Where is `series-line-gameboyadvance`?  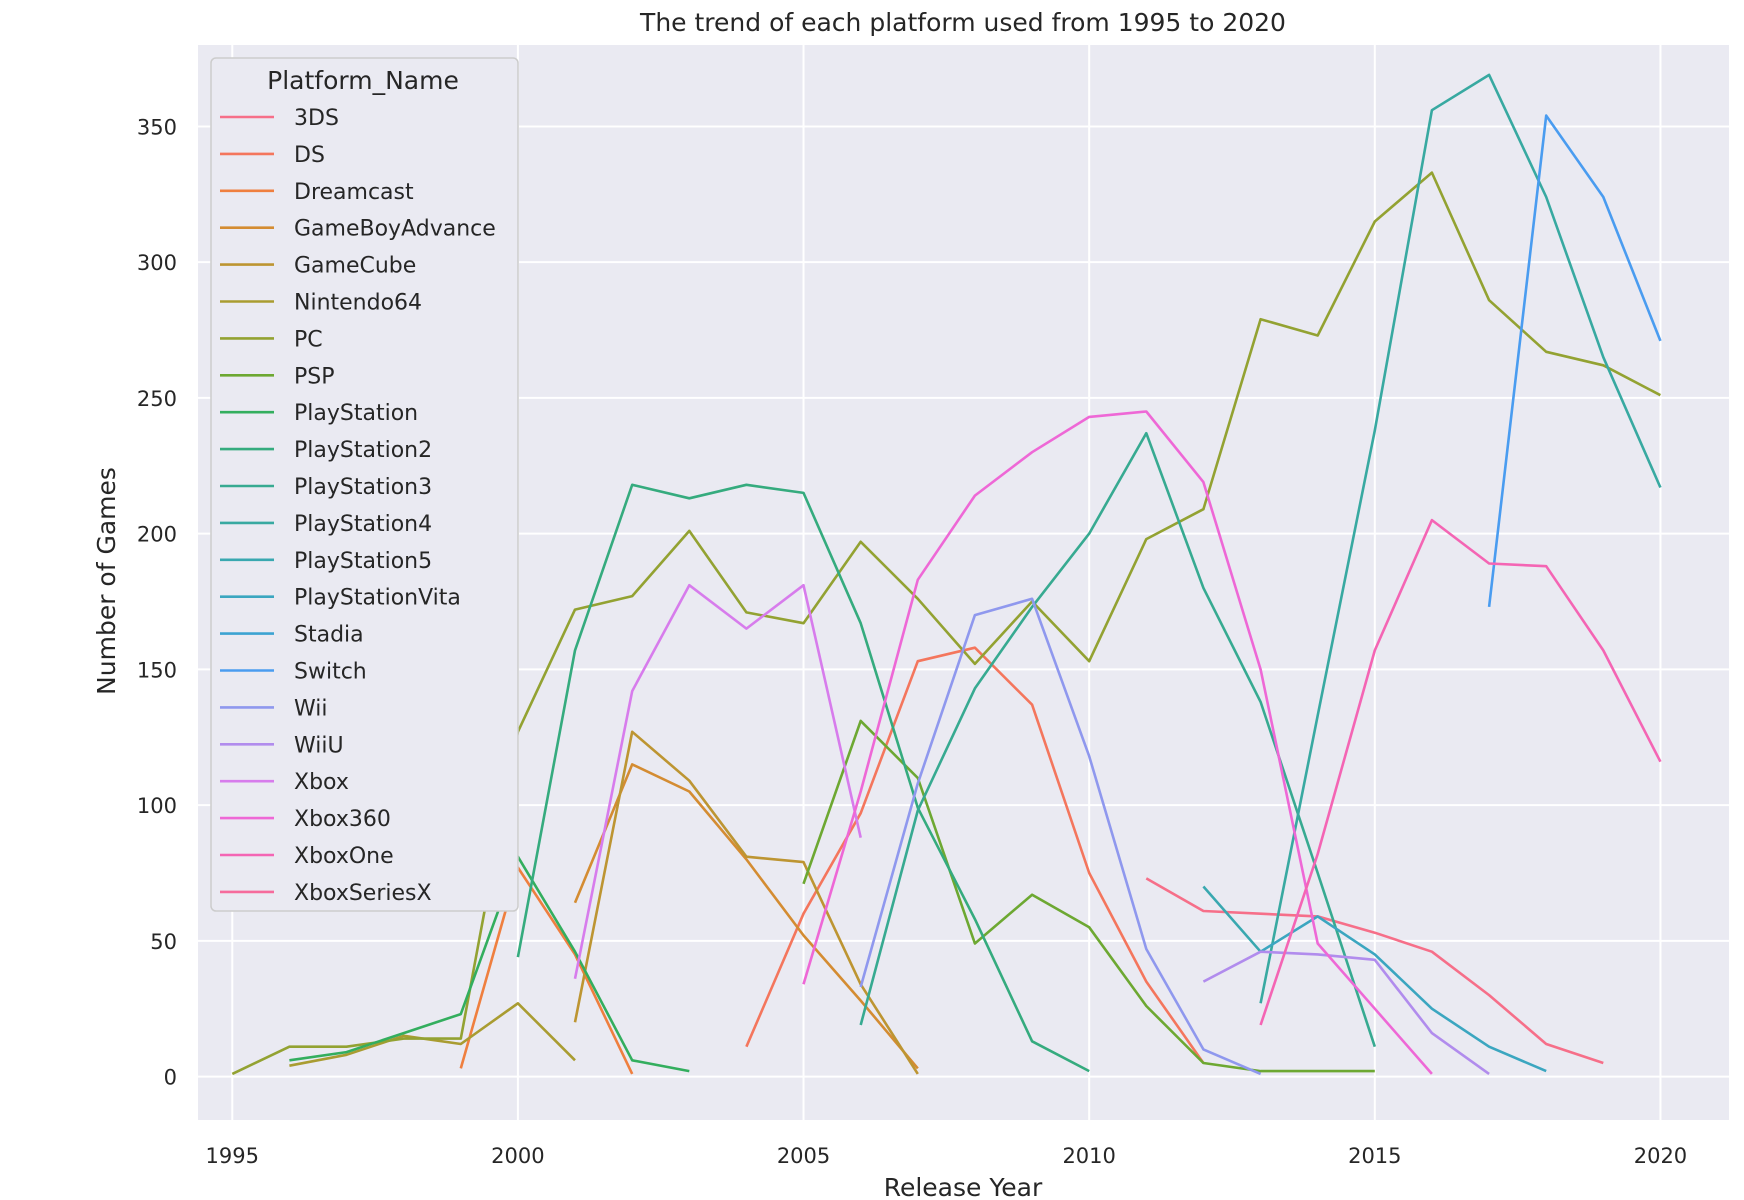 series-line-gameboyadvance is located at coordinates (746, 916).